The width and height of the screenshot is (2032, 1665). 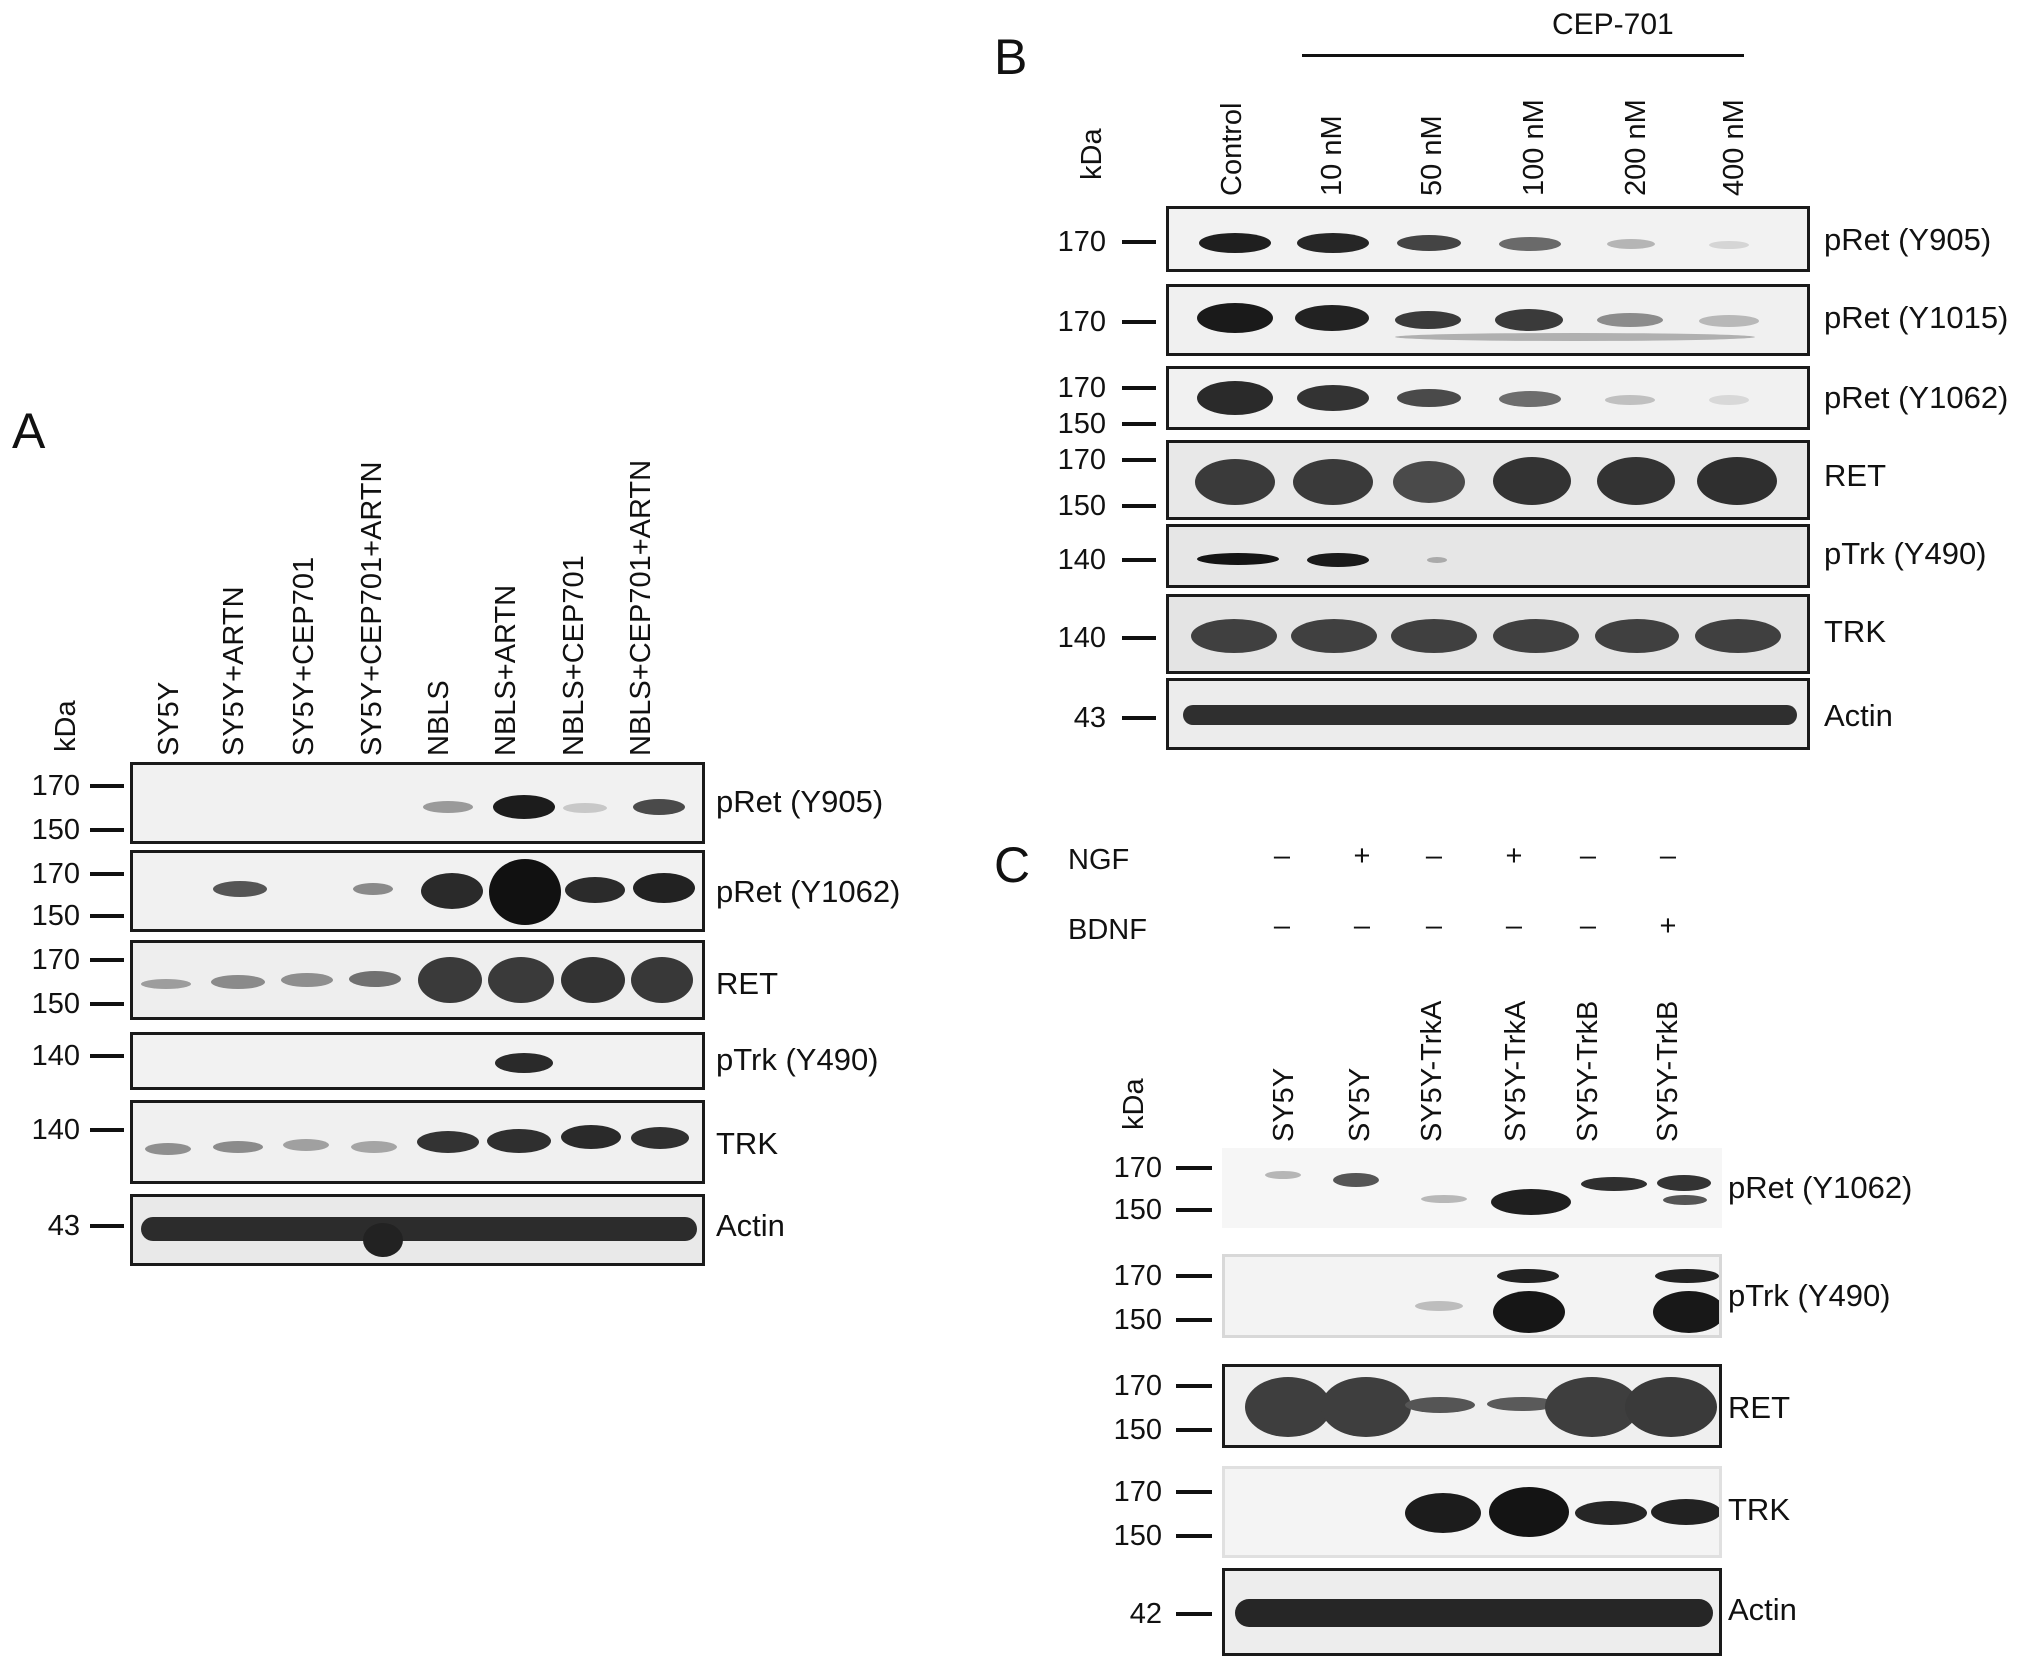 I want to click on blot-c-actin, so click(x=1472, y=1612).